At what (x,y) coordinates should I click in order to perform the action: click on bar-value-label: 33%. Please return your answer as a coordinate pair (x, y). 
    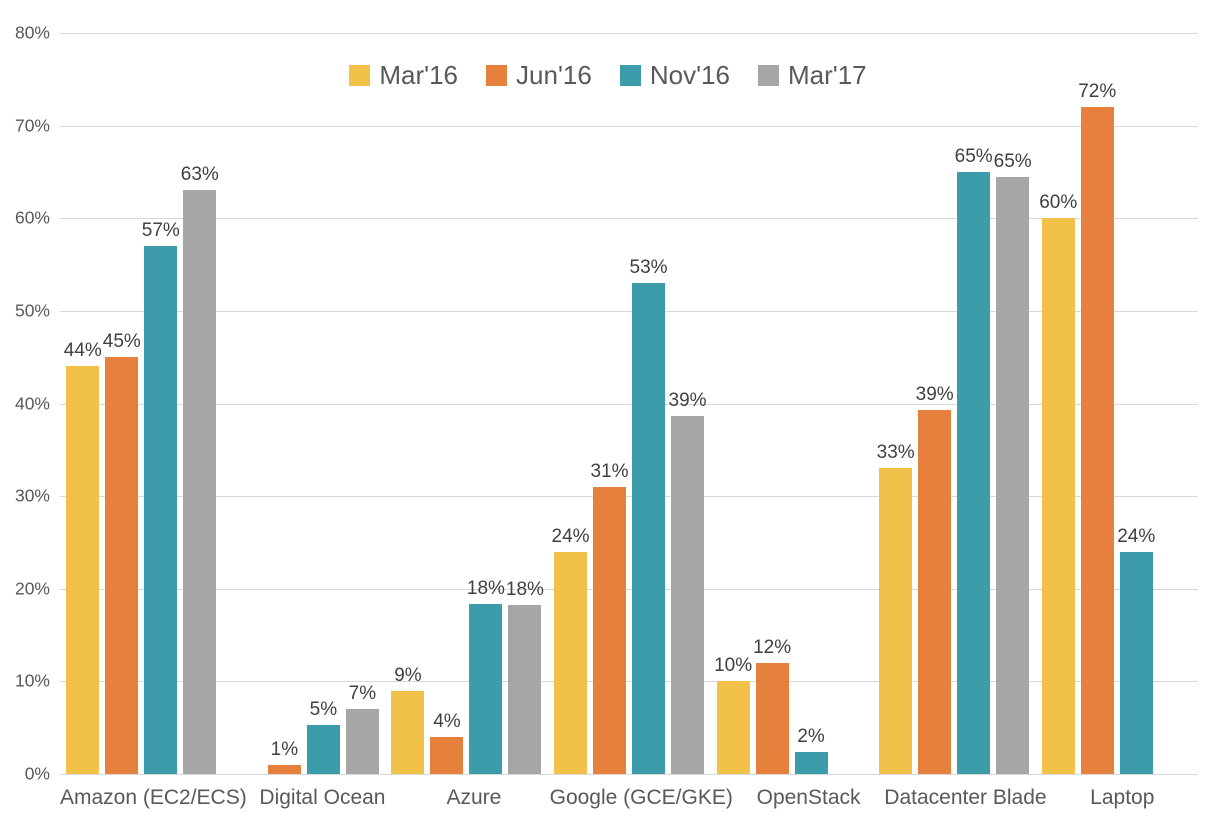
    Looking at the image, I should click on (895, 453).